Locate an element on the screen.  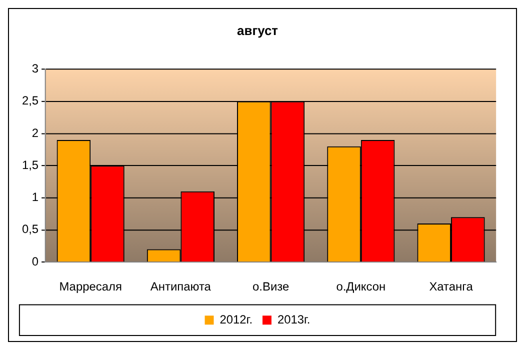
x-tick-label: Марресаля is located at coordinates (90, 286).